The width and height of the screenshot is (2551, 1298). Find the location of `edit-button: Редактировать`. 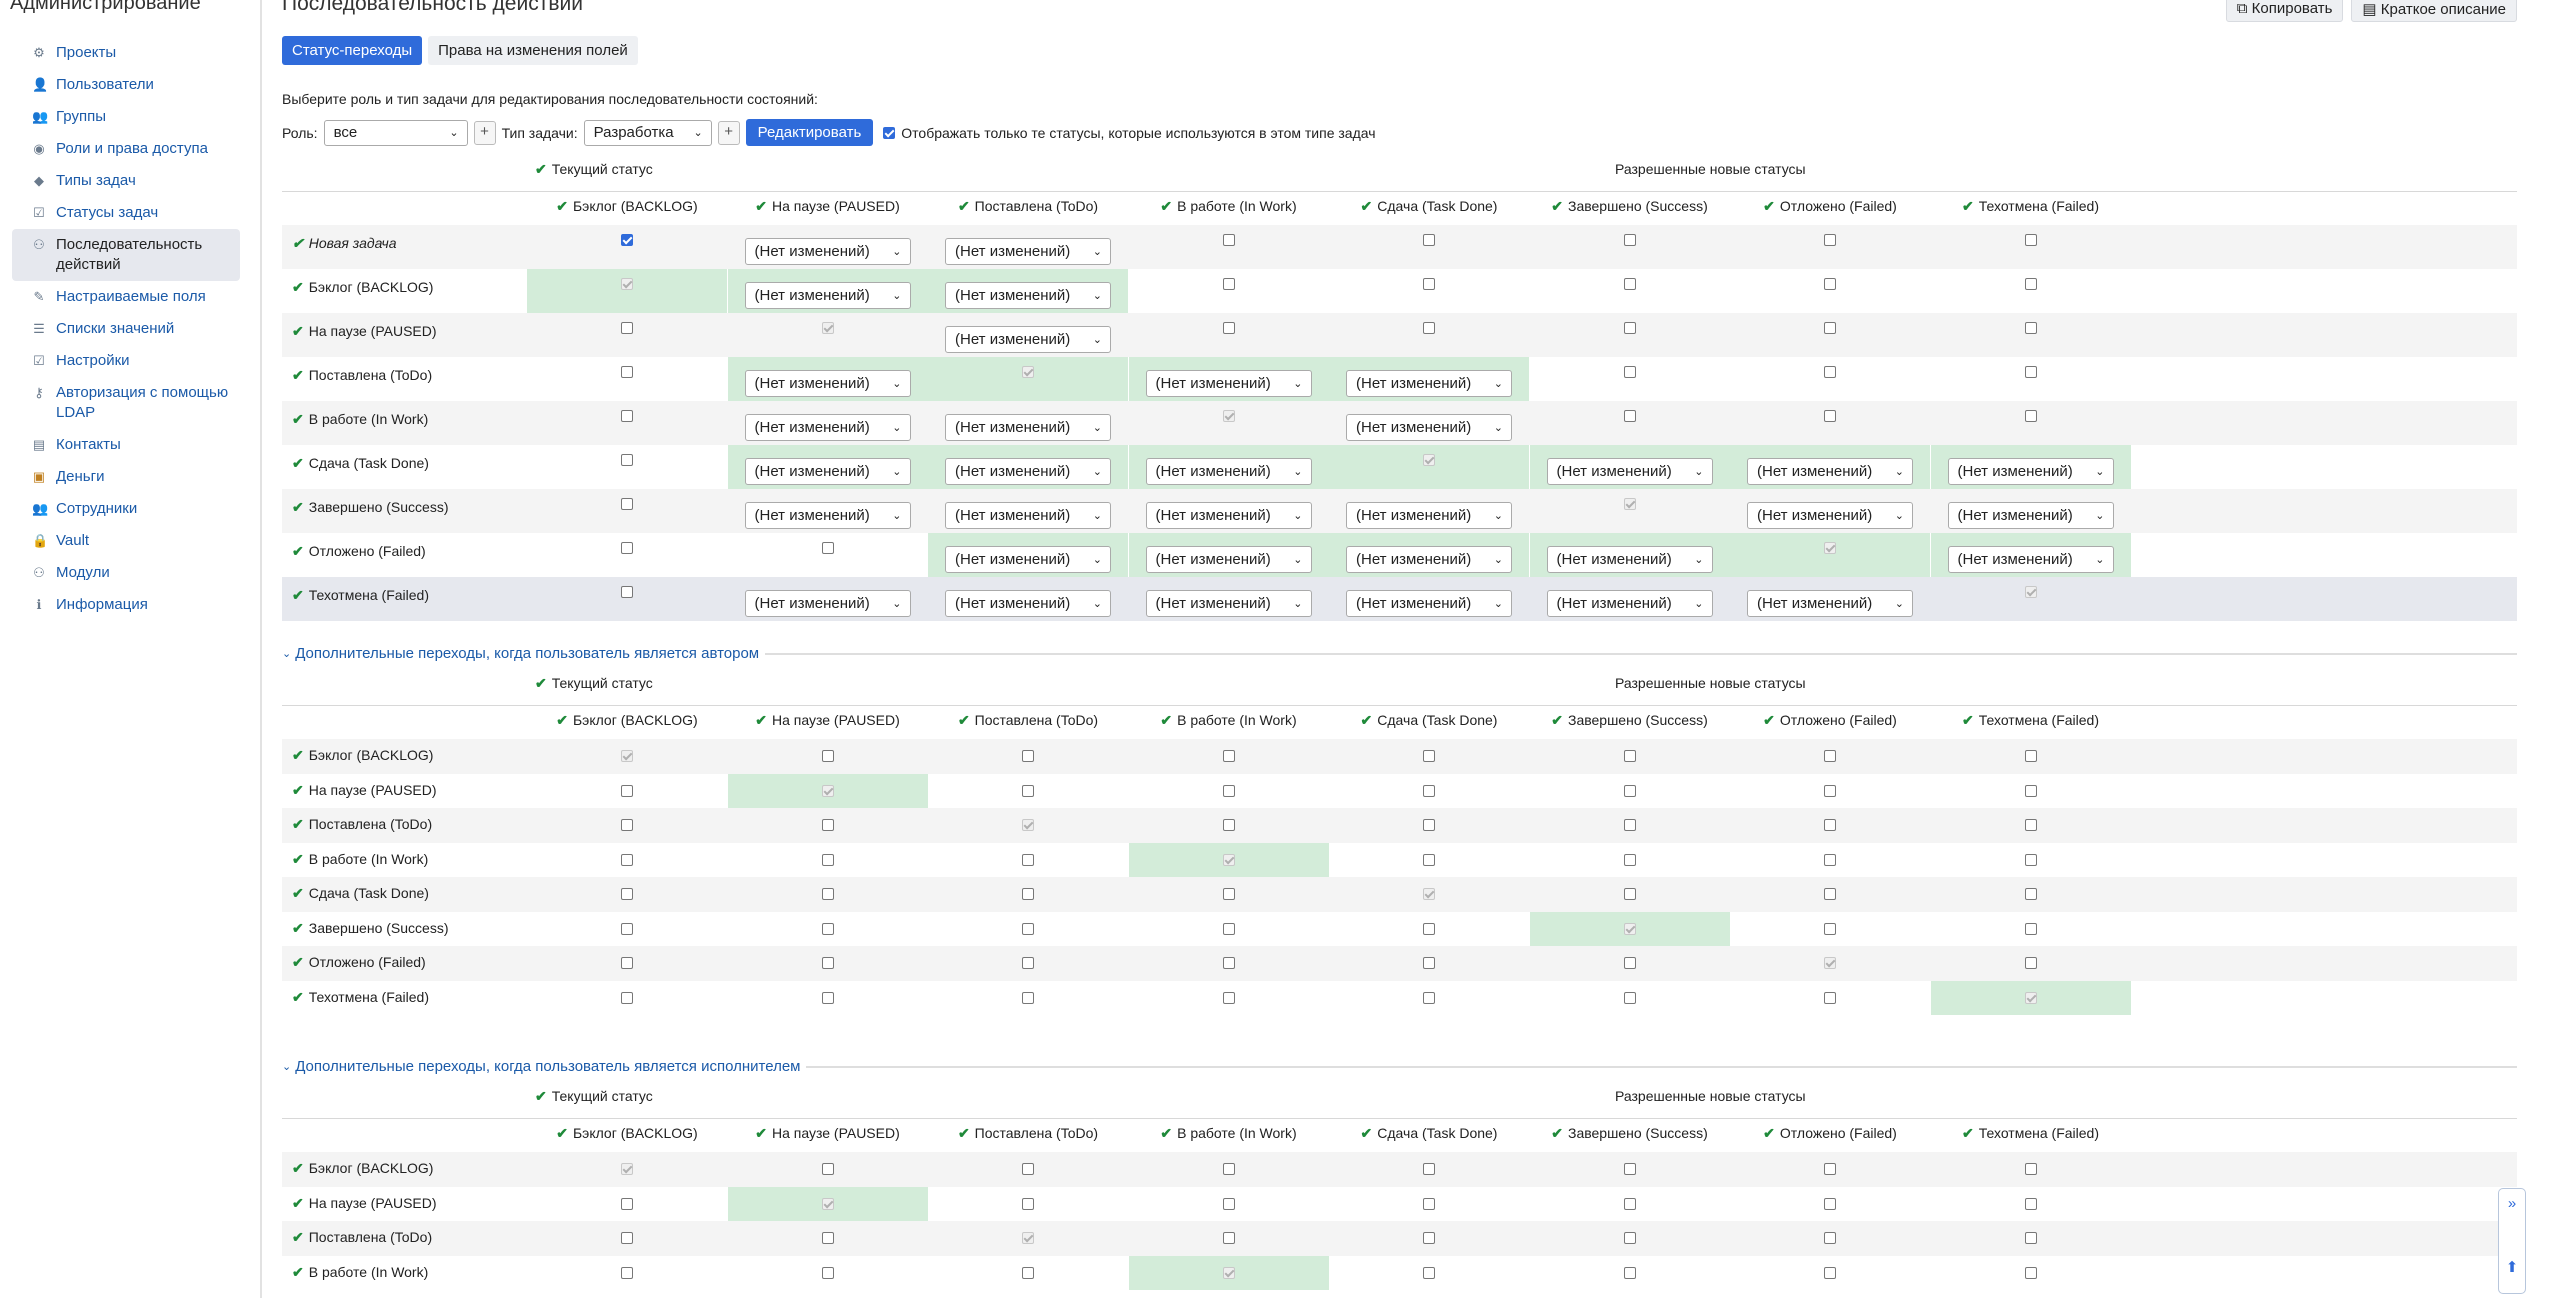

edit-button: Редактировать is located at coordinates (809, 132).